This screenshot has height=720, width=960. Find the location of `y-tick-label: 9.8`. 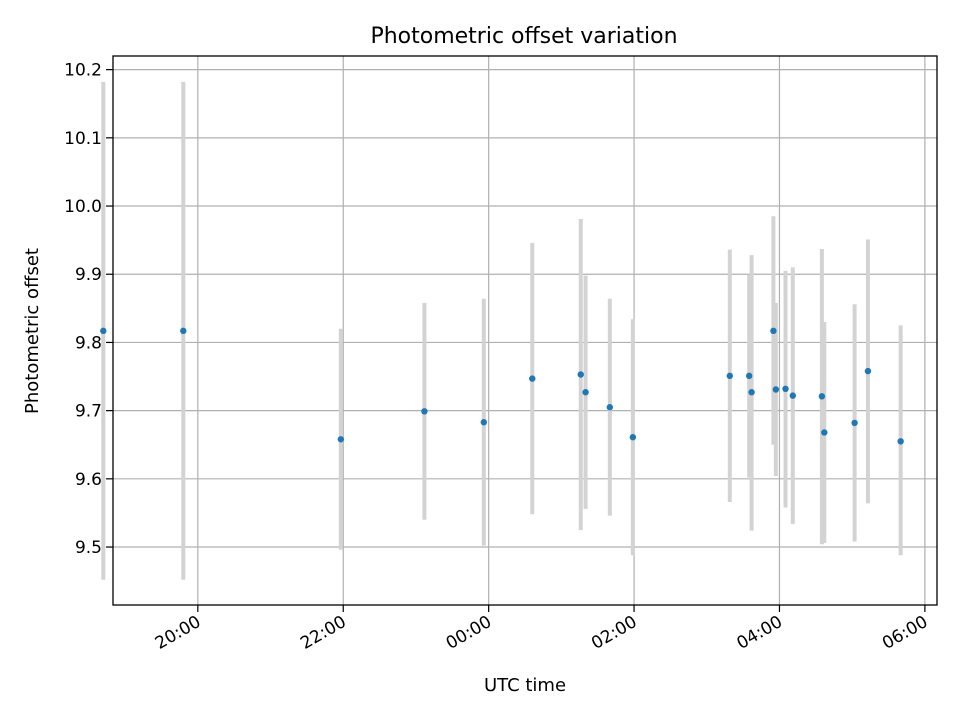

y-tick-label: 9.8 is located at coordinates (88, 343).